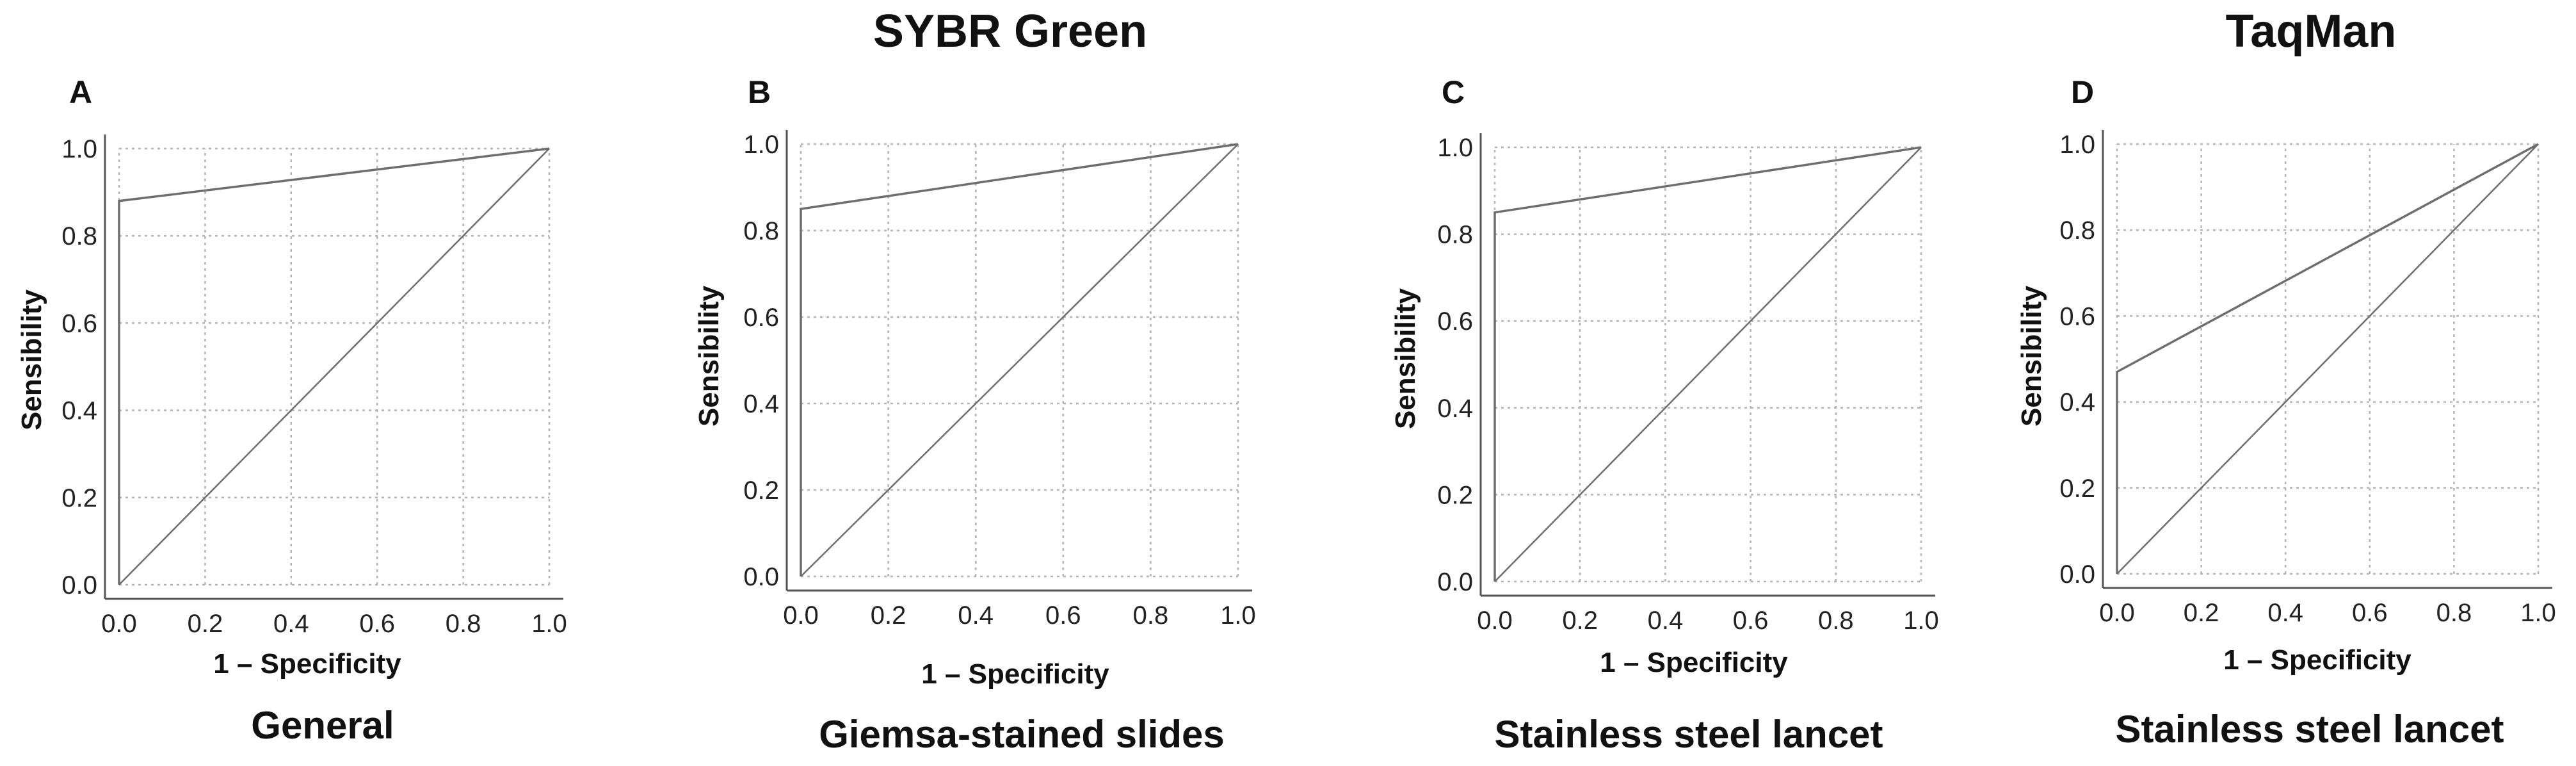 This screenshot has height=766, width=2576. What do you see at coordinates (81, 92) in the screenshot?
I see `panel-letter: A` at bounding box center [81, 92].